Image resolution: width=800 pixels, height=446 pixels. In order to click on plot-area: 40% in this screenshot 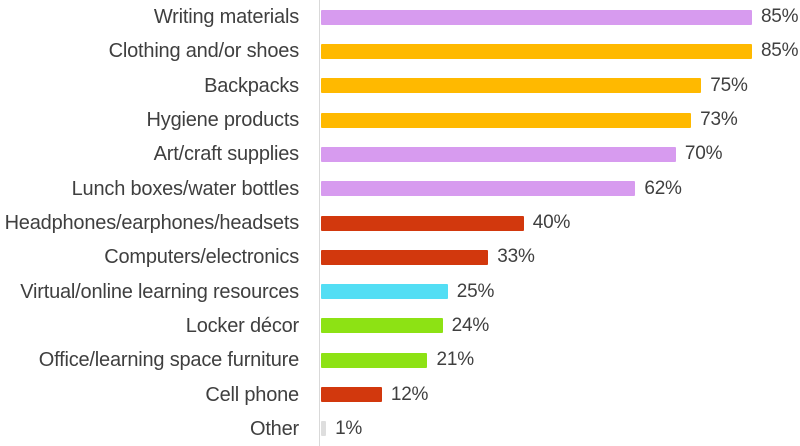, I will do `click(559, 223)`.